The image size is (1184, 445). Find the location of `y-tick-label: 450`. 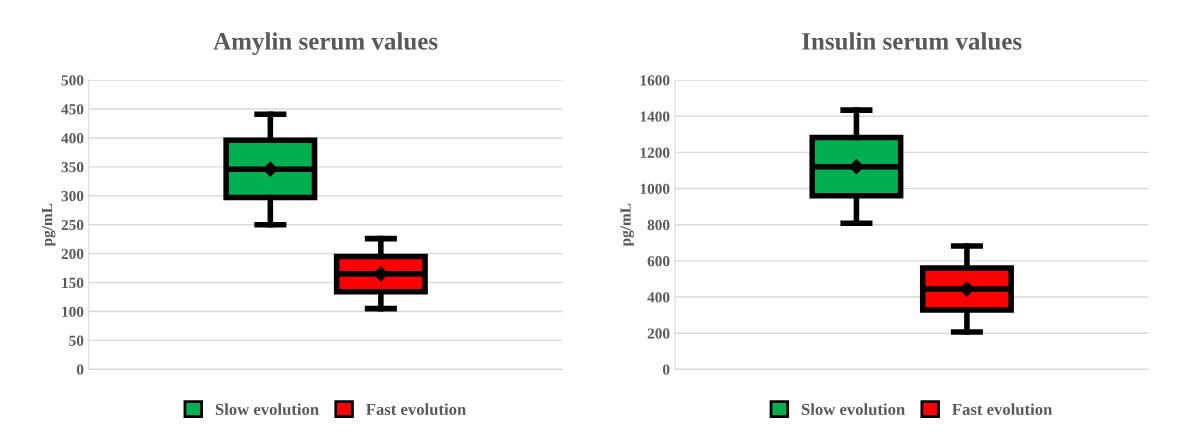

y-tick-label: 450 is located at coordinates (72, 109).